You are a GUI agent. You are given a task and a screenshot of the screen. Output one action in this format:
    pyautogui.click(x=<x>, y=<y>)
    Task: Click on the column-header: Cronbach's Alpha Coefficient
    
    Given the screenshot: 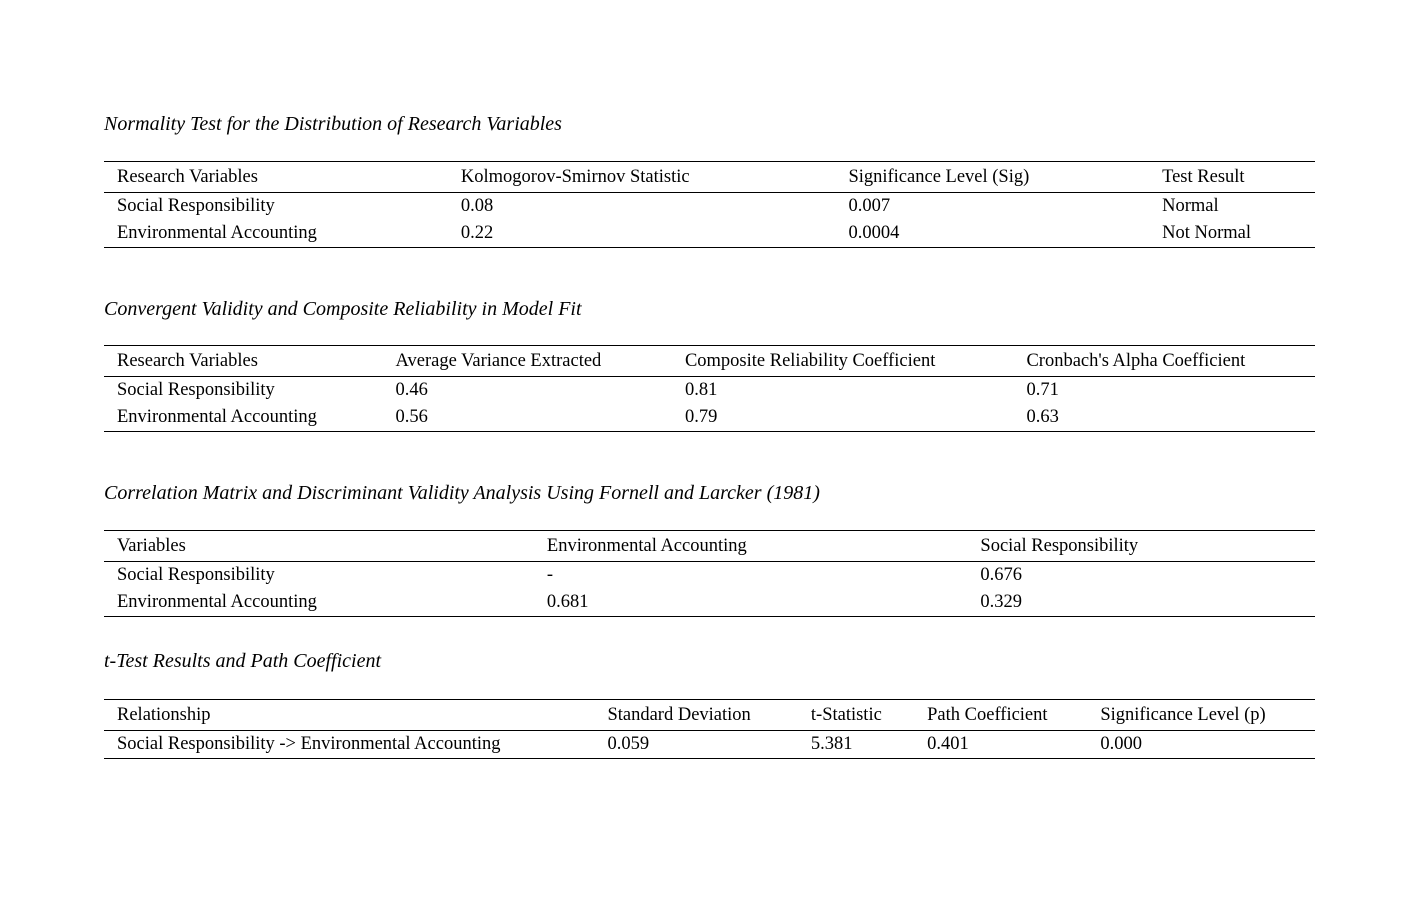 What is the action you would take?
    pyautogui.click(x=1164, y=361)
    